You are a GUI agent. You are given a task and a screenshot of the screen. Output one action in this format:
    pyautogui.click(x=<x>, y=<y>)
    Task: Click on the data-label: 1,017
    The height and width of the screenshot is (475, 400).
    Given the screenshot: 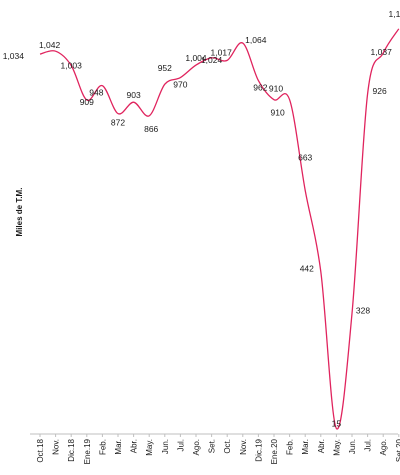 What is the action you would take?
    pyautogui.click(x=222, y=52)
    